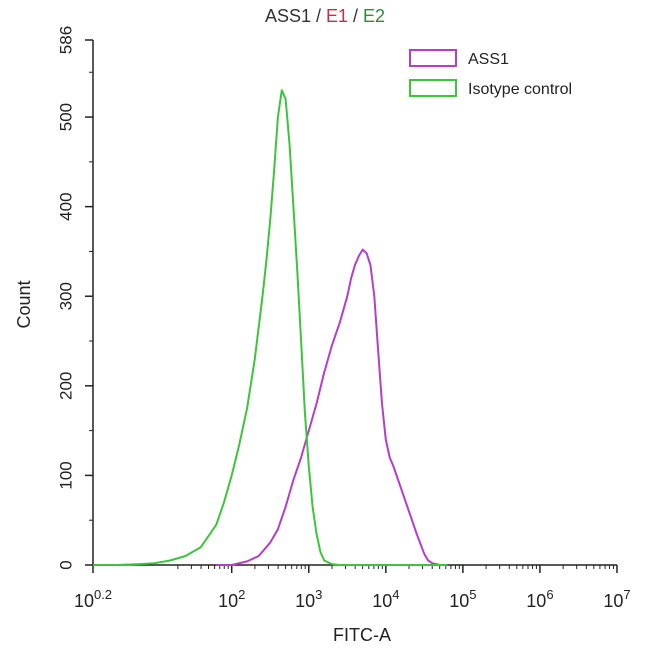  What do you see at coordinates (65, 564) in the screenshot?
I see `y-tick-label-0: 0` at bounding box center [65, 564].